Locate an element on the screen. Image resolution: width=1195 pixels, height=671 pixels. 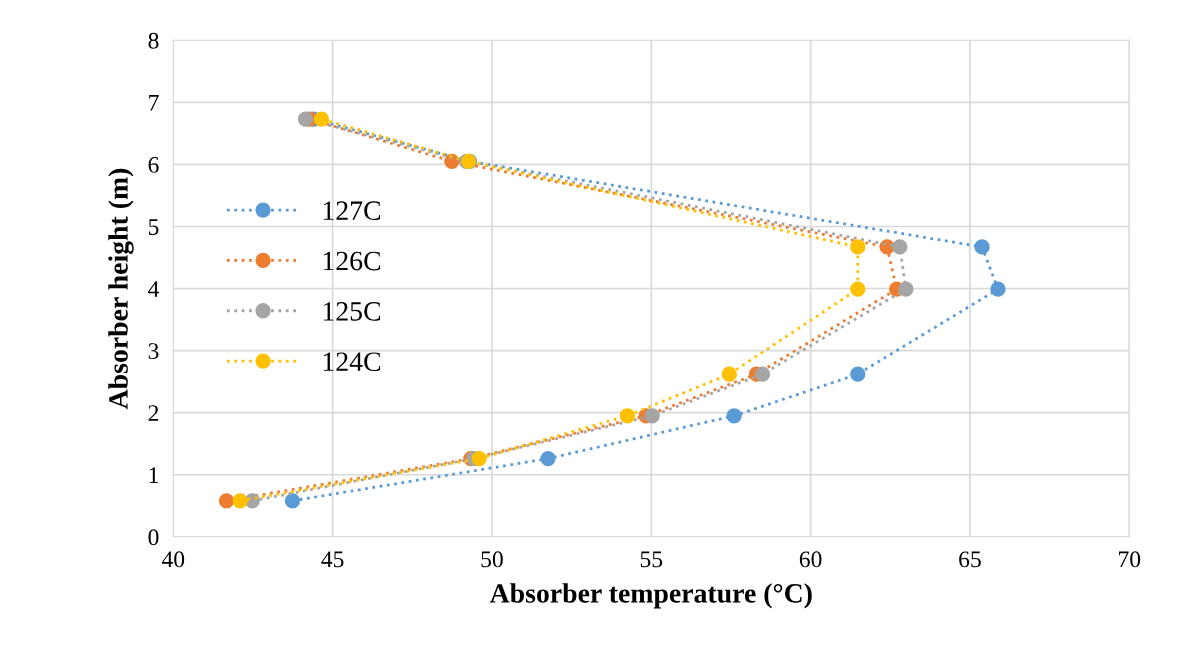
y-tick-label: 5 is located at coordinates (153, 227).